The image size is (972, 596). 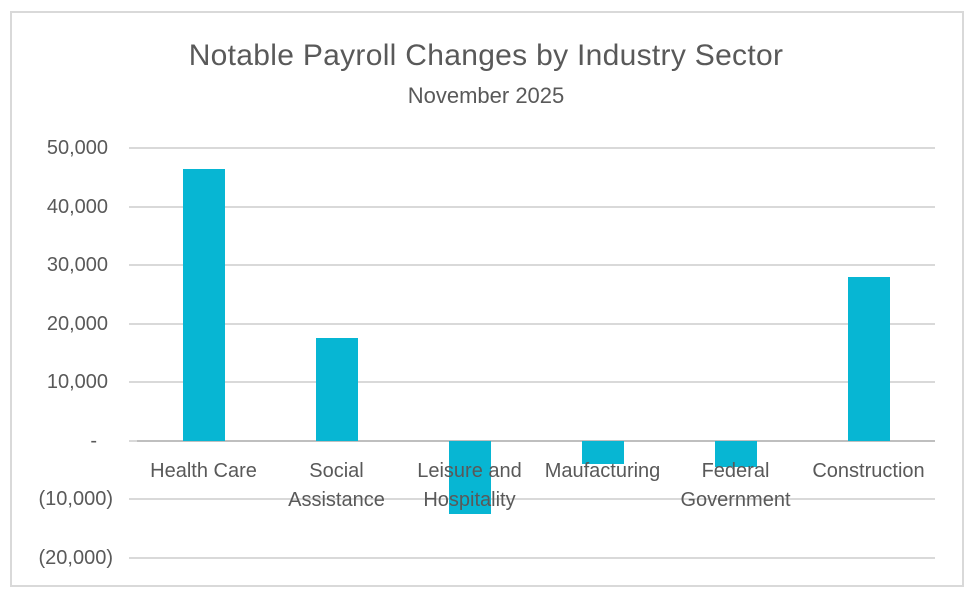 I want to click on x-axis-line, so click(x=536, y=440).